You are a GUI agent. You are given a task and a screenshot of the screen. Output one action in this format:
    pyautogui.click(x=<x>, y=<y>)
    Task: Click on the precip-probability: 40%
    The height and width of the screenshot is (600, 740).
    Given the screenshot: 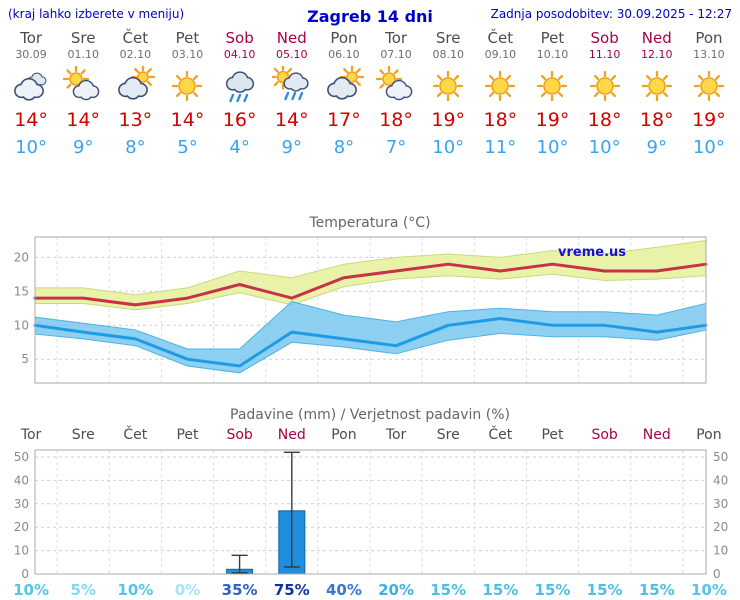 What is the action you would take?
    pyautogui.click(x=343, y=590)
    